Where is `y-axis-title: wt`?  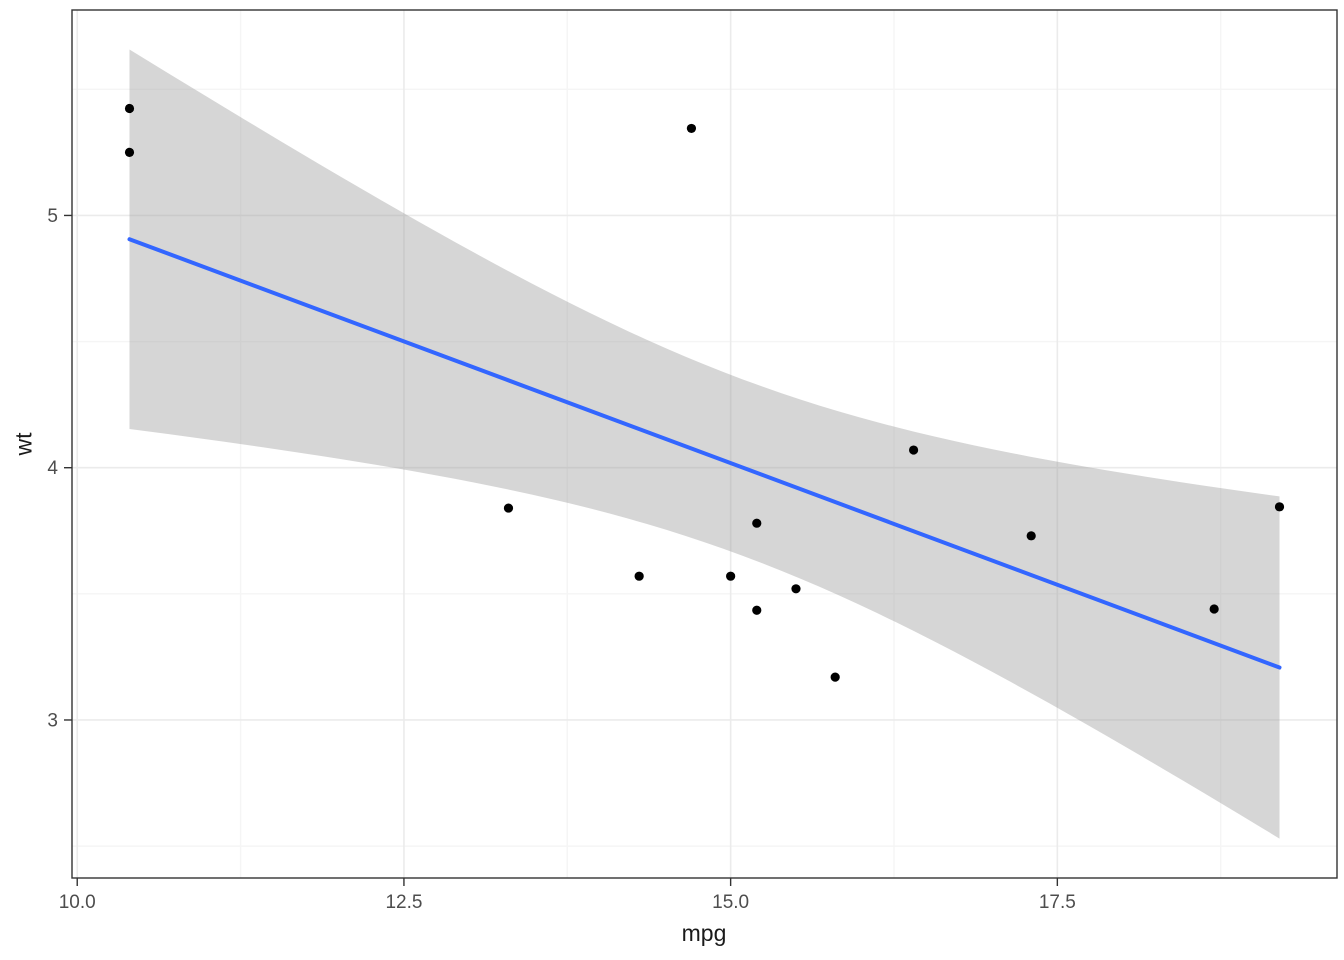
y-axis-title: wt is located at coordinates (23, 444).